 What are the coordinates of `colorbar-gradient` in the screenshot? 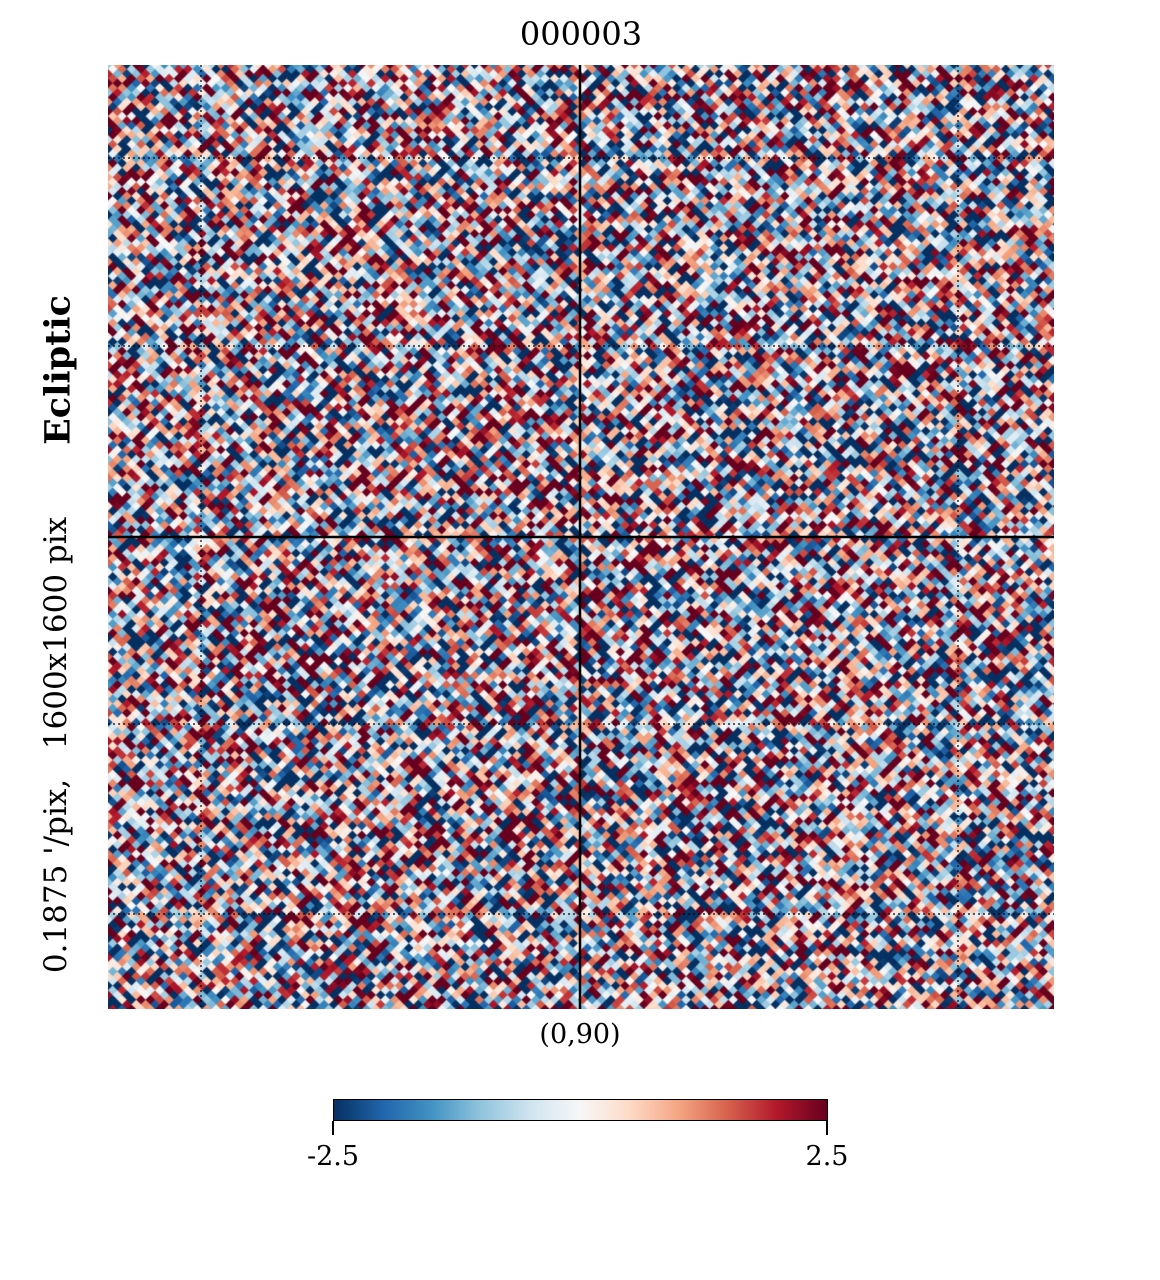 It's located at (580, 1110).